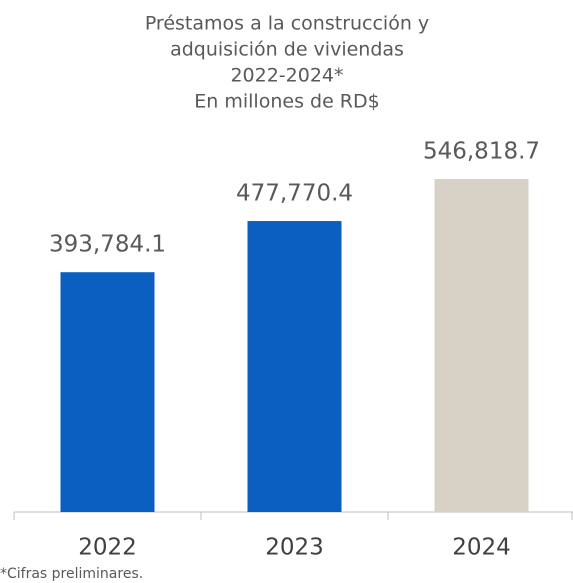 The height and width of the screenshot is (583, 573). I want to click on chart-title: adquisición de viviendas, so click(287, 50).